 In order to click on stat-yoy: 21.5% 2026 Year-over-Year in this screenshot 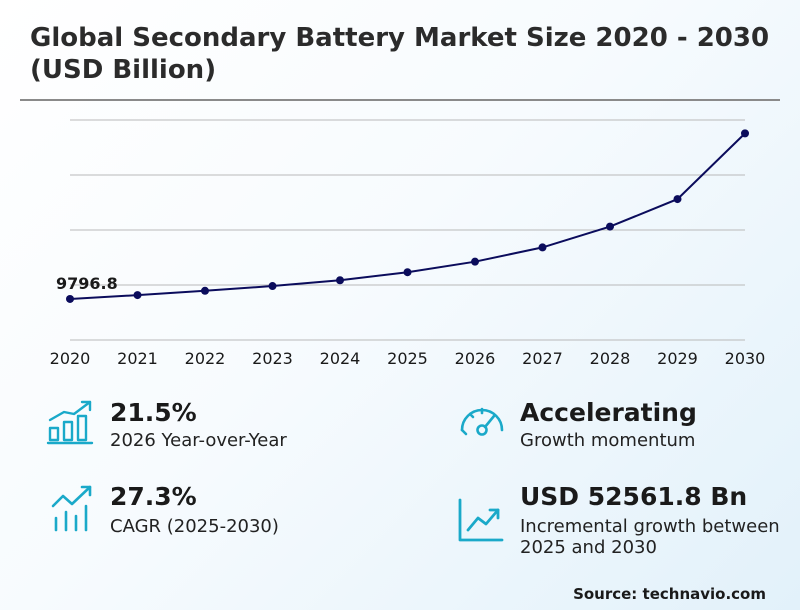, I will do `click(216, 428)`.